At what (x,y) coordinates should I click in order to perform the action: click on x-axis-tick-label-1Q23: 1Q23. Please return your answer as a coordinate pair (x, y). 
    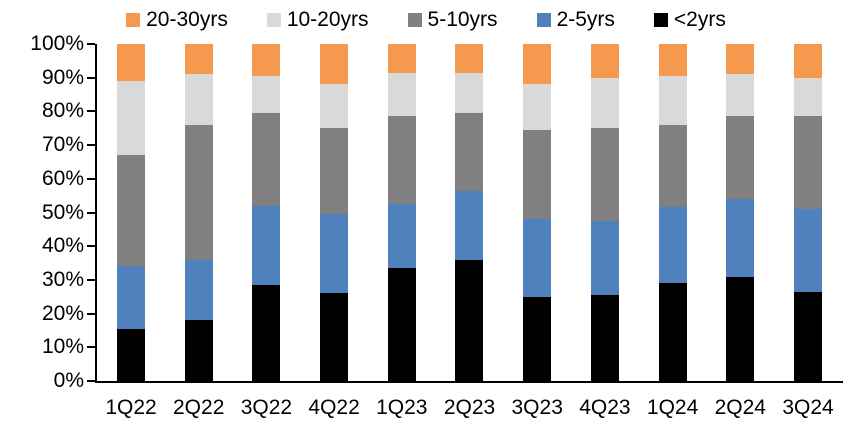
    Looking at the image, I should click on (402, 407).